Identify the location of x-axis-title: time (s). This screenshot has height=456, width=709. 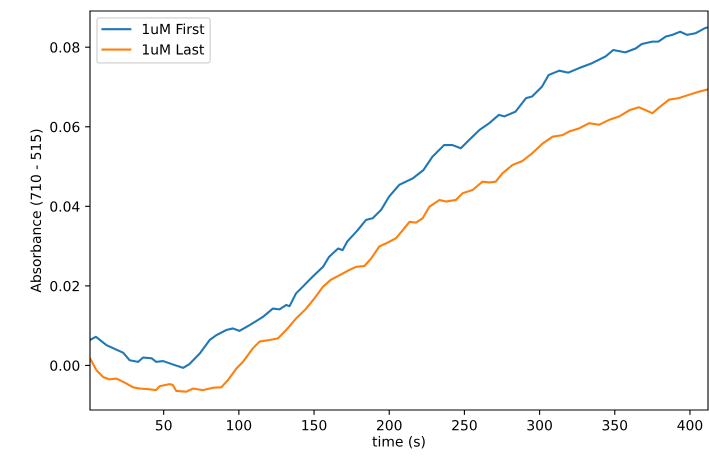
(398, 442).